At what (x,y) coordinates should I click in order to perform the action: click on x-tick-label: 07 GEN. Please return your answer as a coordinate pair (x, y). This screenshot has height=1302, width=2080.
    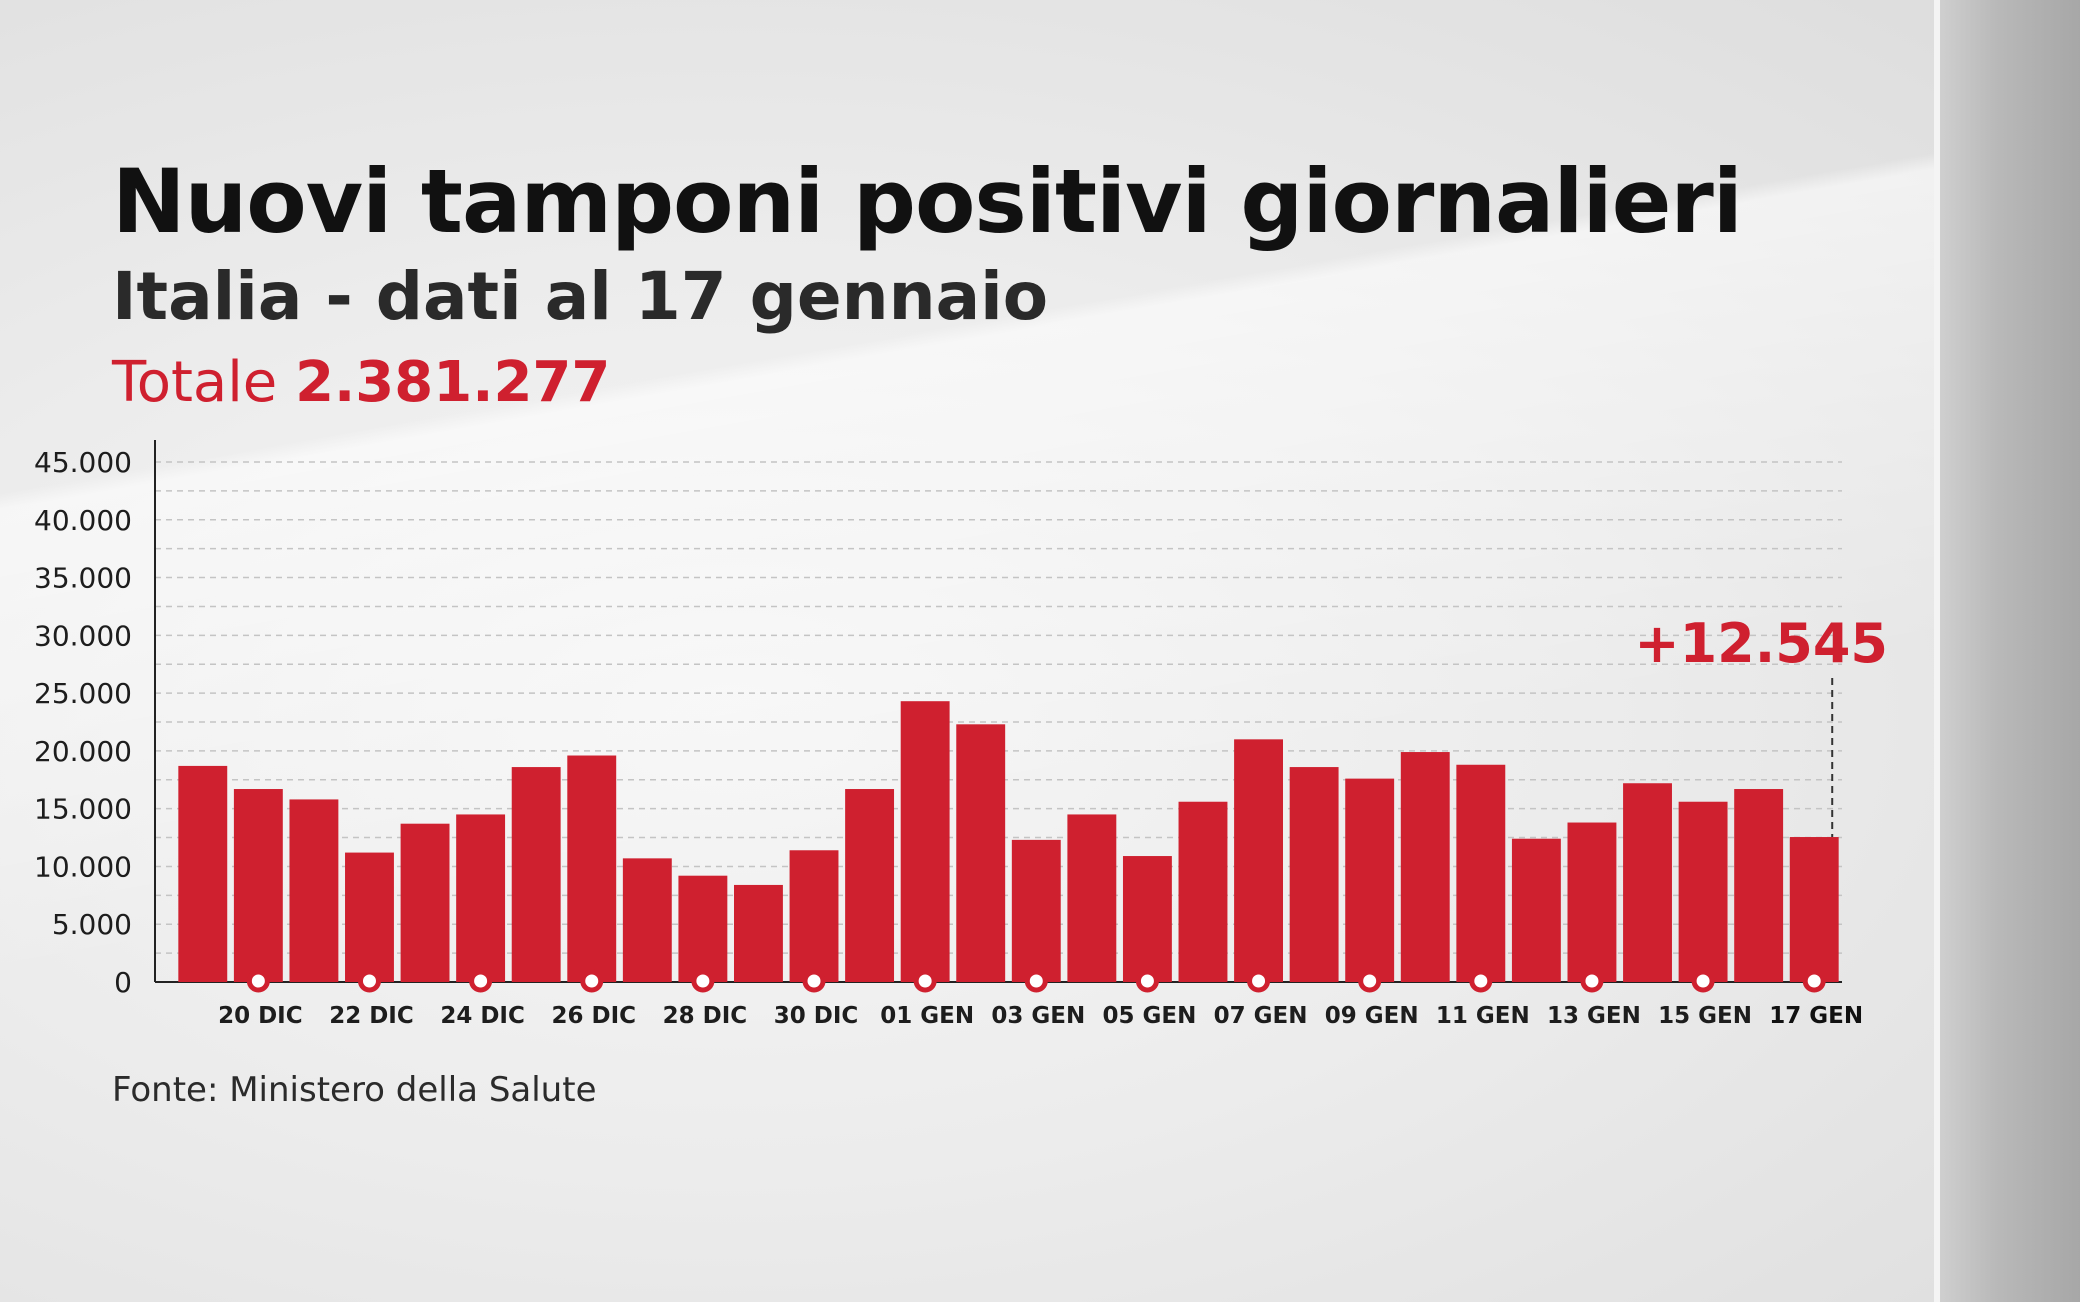
    Looking at the image, I should click on (1261, 1016).